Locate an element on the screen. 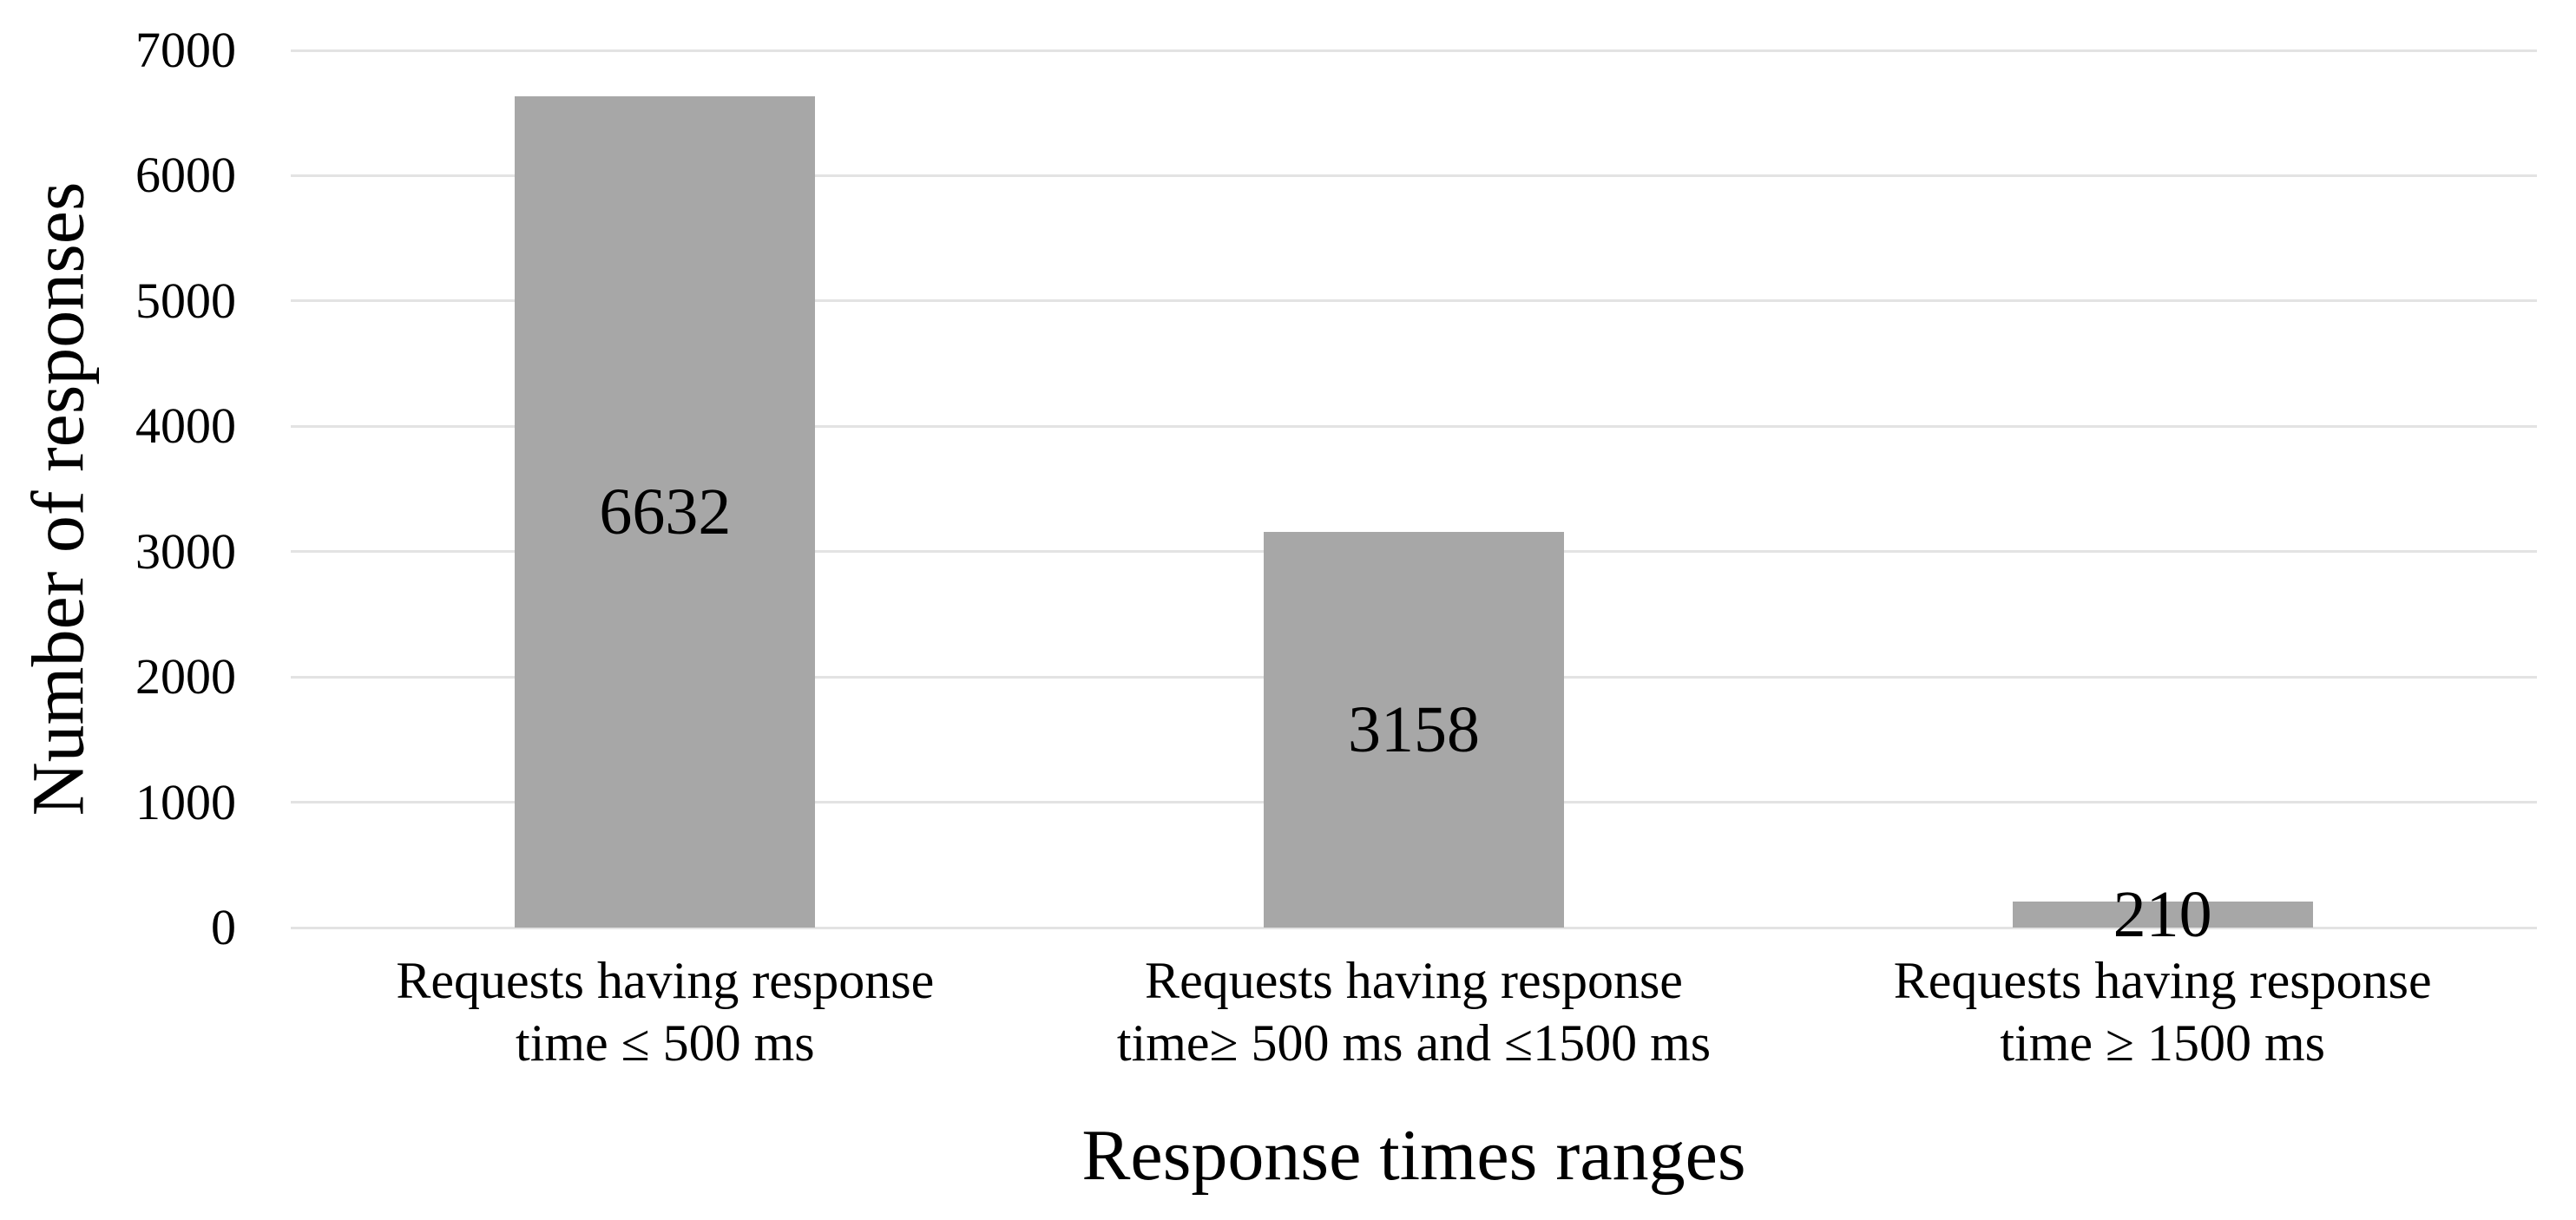  y-axis-tick-label: 4000 is located at coordinates (185, 426).